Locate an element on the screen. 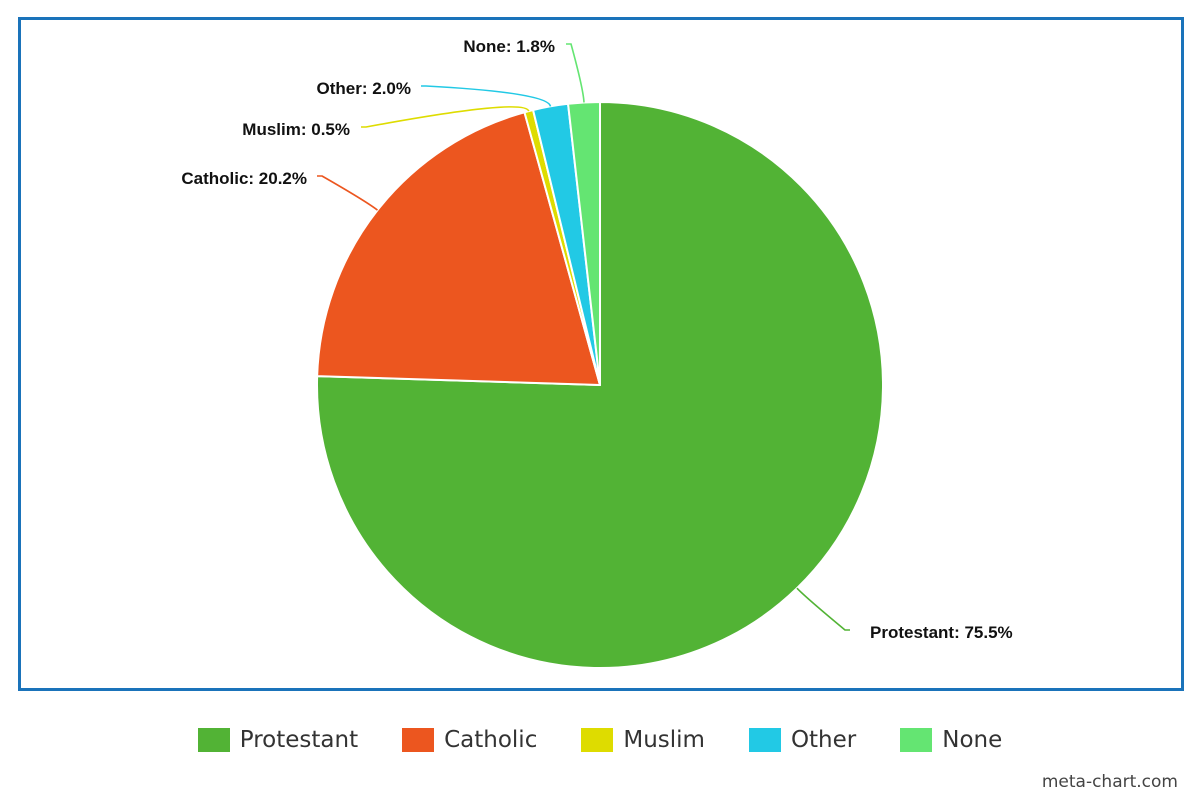  pie-slice-catholic is located at coordinates (458, 248).